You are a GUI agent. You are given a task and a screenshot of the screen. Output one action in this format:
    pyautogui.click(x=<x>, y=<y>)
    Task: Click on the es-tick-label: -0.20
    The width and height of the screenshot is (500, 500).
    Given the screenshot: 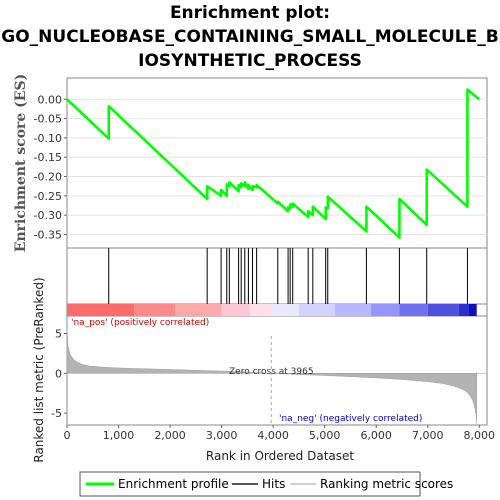 What is the action you would take?
    pyautogui.click(x=48, y=177)
    